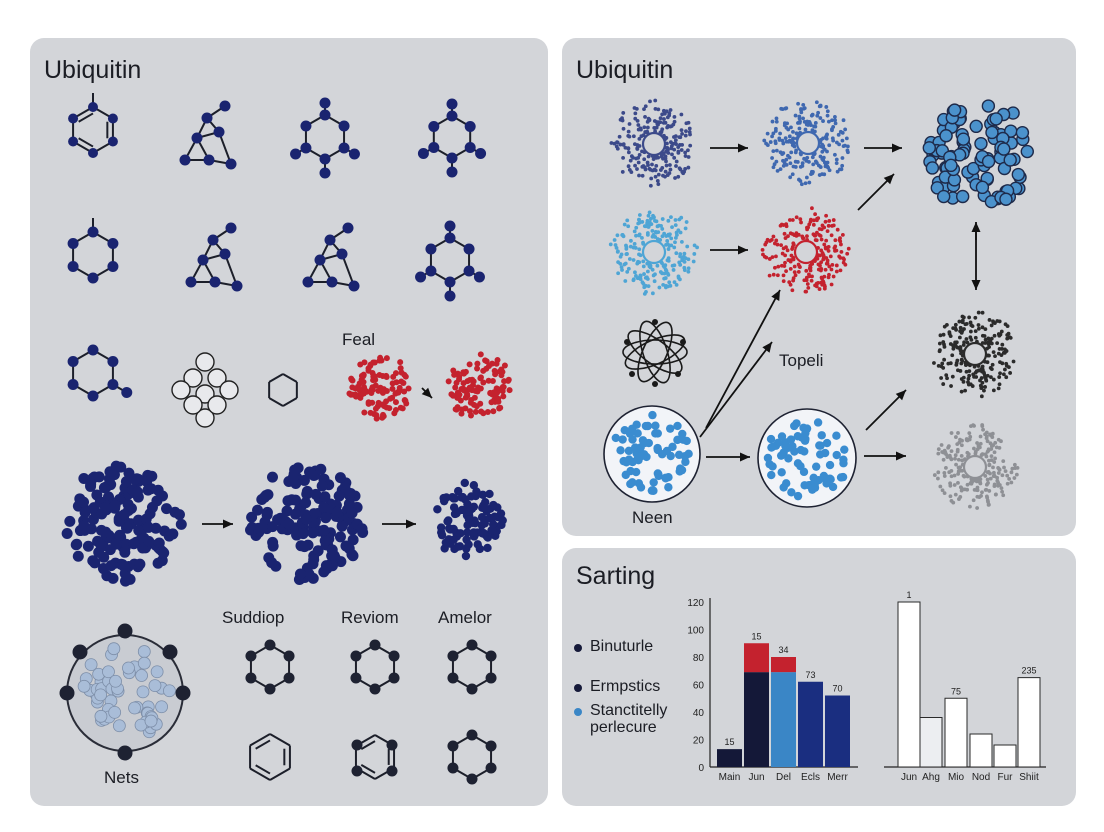 The width and height of the screenshot is (1104, 832). What do you see at coordinates (125, 692) in the screenshot?
I see `nets-sphere` at bounding box center [125, 692].